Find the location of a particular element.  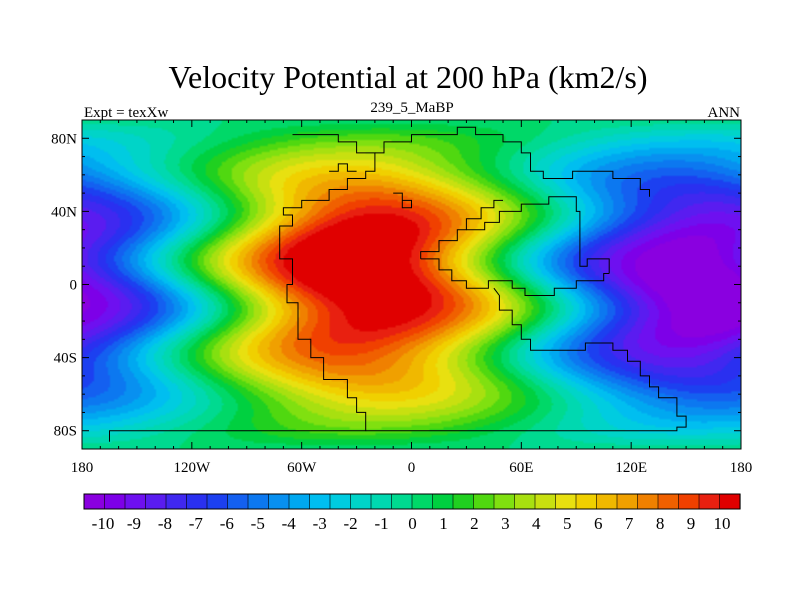

x-tick-label: 0 is located at coordinates (412, 468).